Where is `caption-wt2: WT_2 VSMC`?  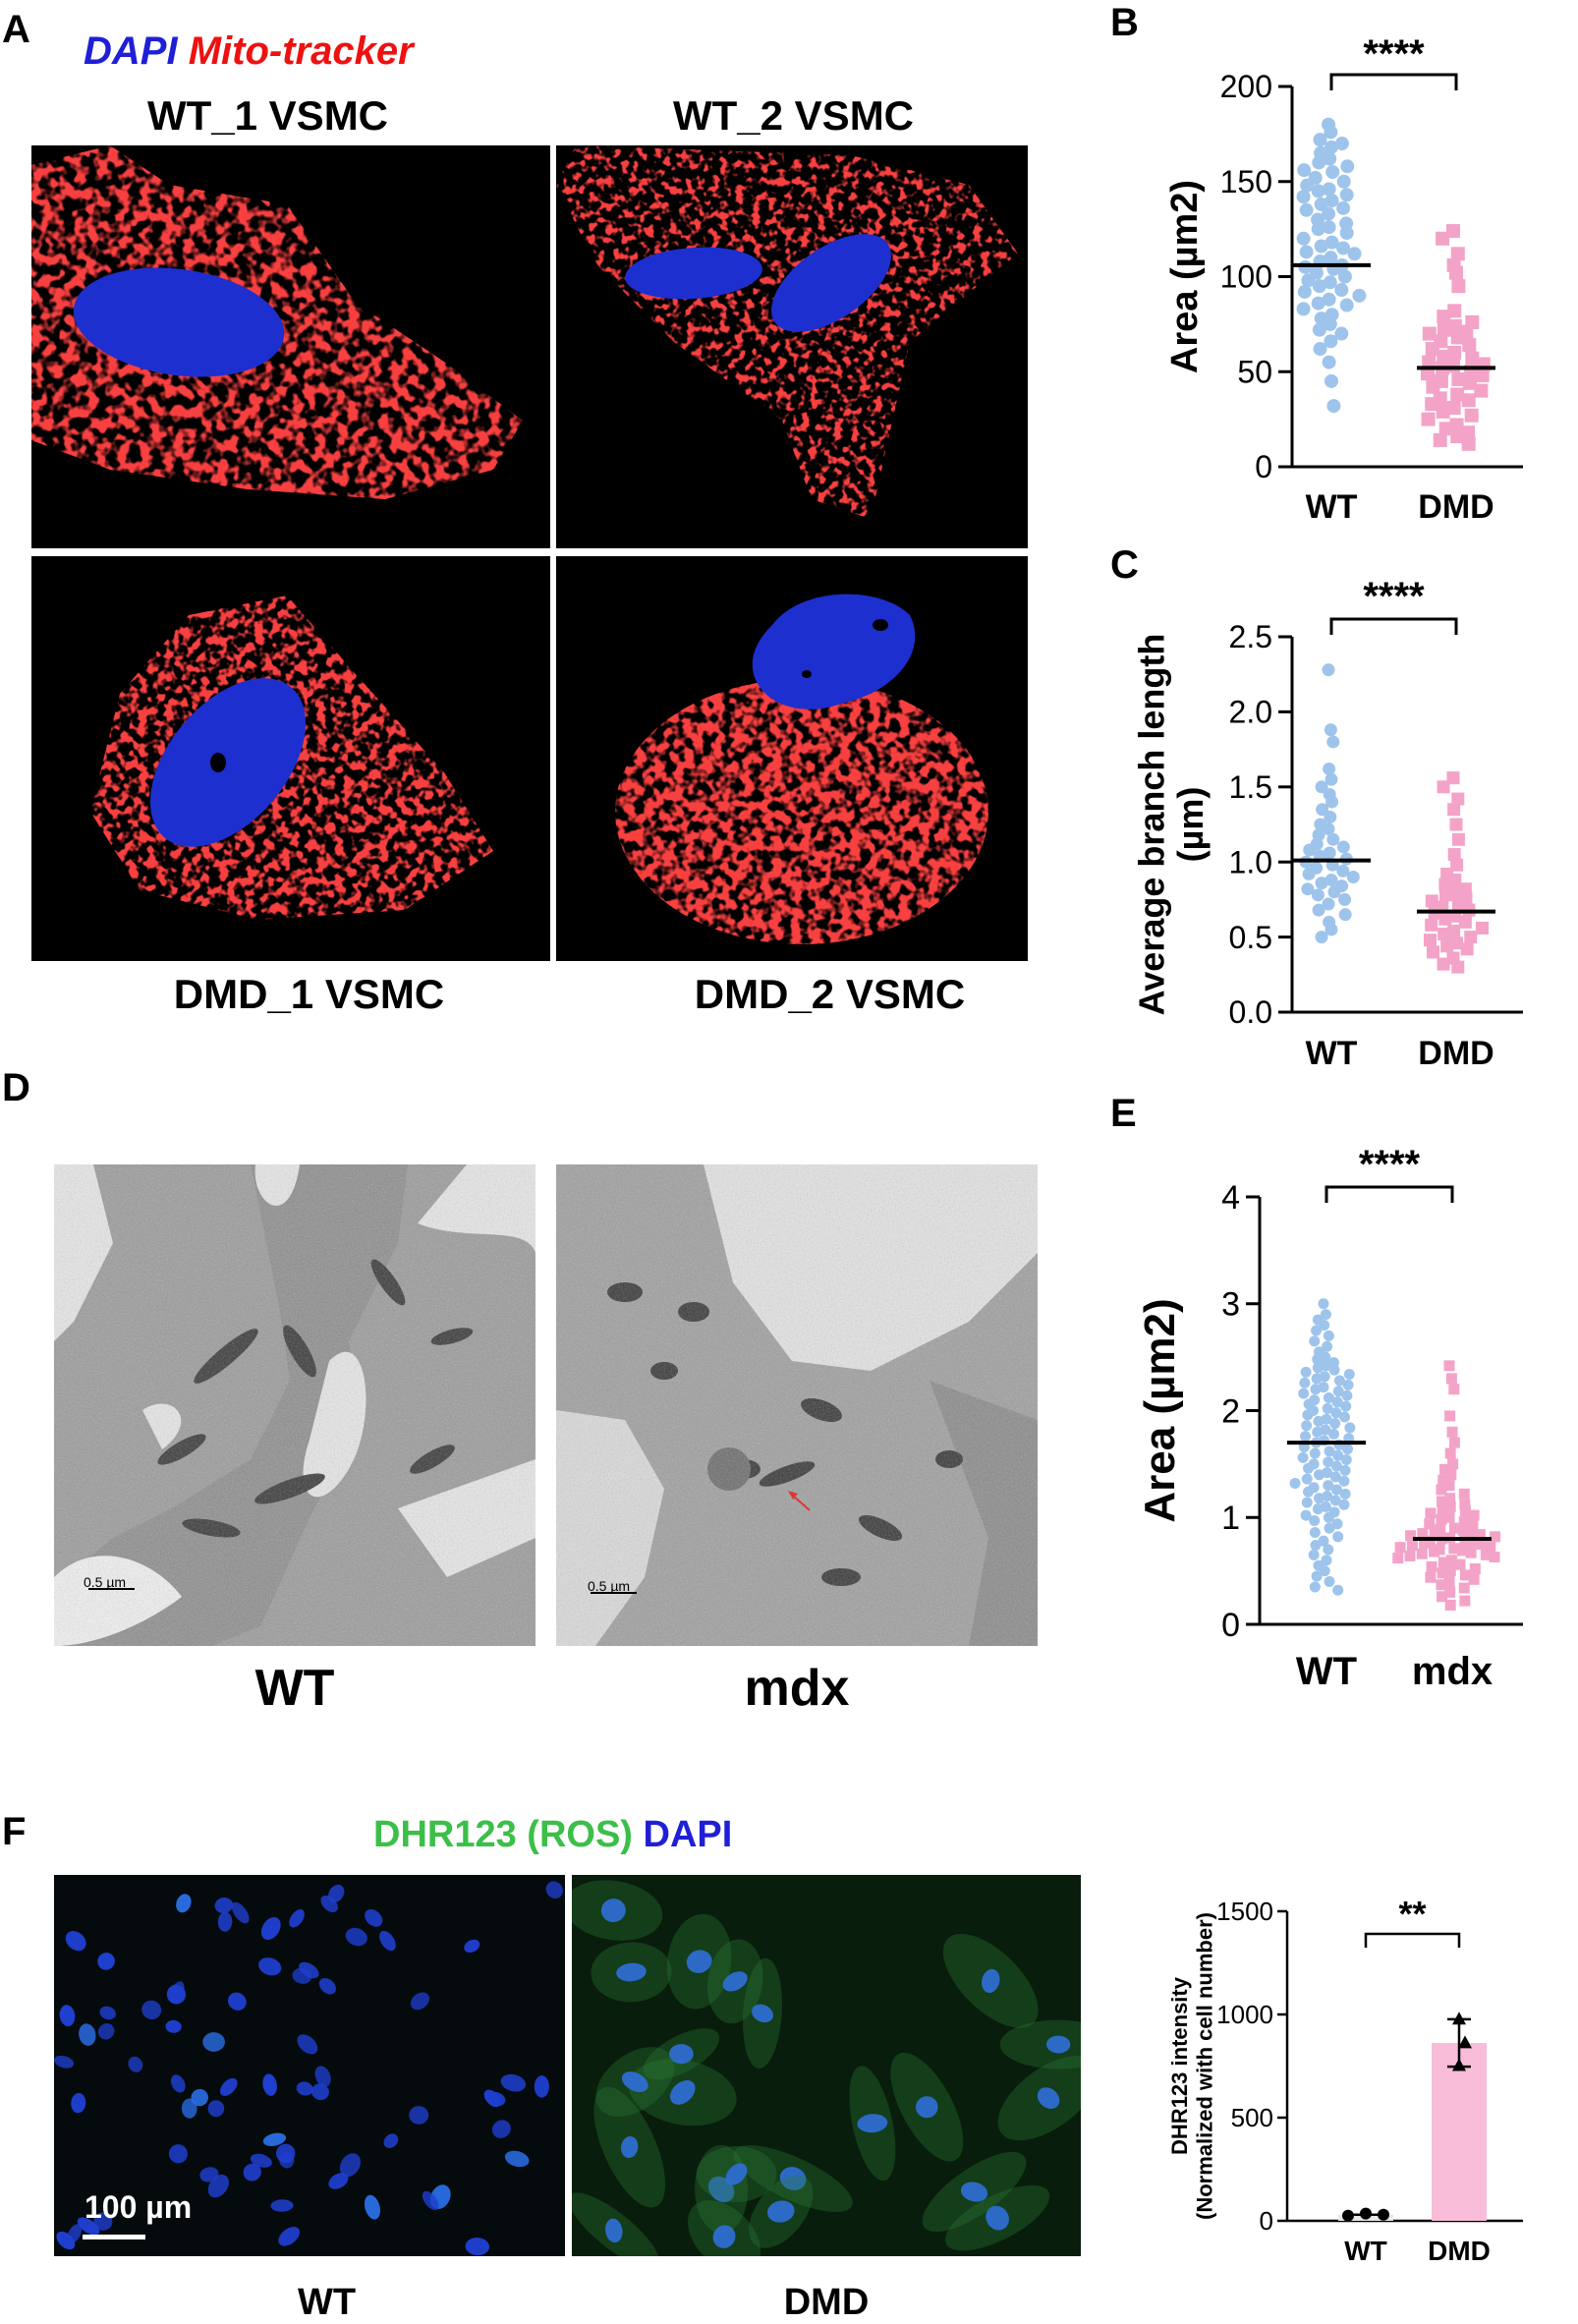 caption-wt2: WT_2 VSMC is located at coordinates (793, 116).